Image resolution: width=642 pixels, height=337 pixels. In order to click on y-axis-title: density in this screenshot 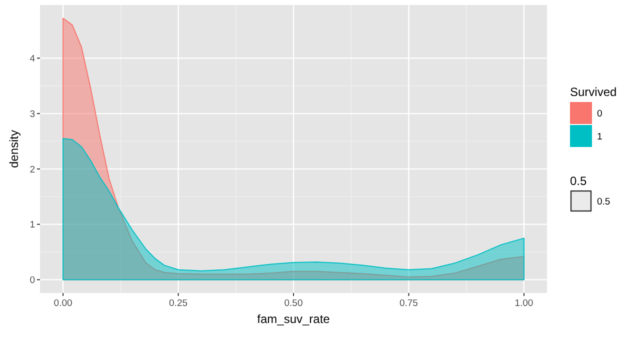, I will do `click(14, 149)`.